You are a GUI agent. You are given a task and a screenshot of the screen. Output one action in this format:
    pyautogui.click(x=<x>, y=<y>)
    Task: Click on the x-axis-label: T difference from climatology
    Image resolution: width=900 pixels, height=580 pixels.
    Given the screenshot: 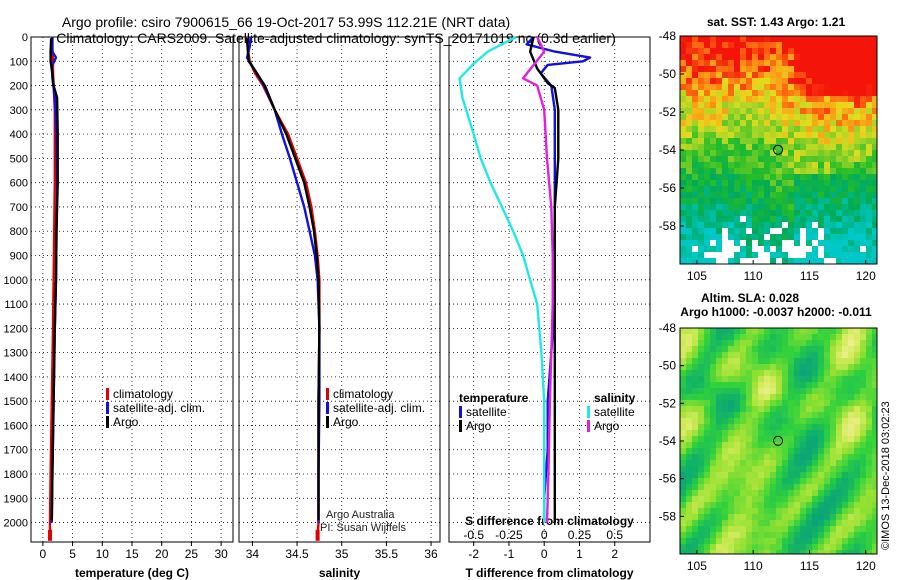 What is the action you would take?
    pyautogui.click(x=549, y=573)
    